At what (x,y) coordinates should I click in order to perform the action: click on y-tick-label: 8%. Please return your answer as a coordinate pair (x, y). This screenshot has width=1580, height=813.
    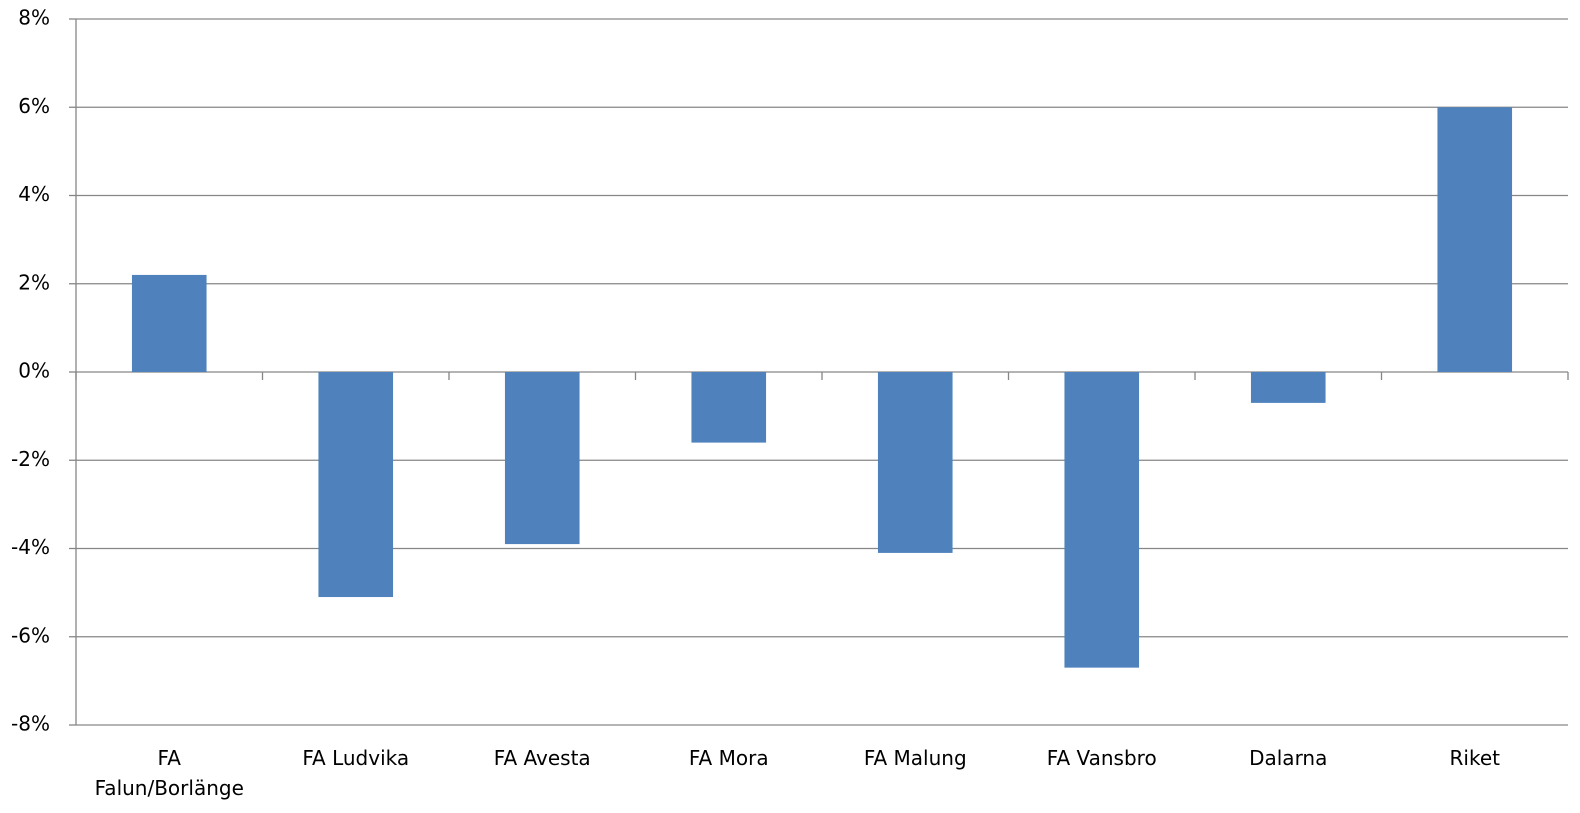
    Looking at the image, I should click on (34, 18).